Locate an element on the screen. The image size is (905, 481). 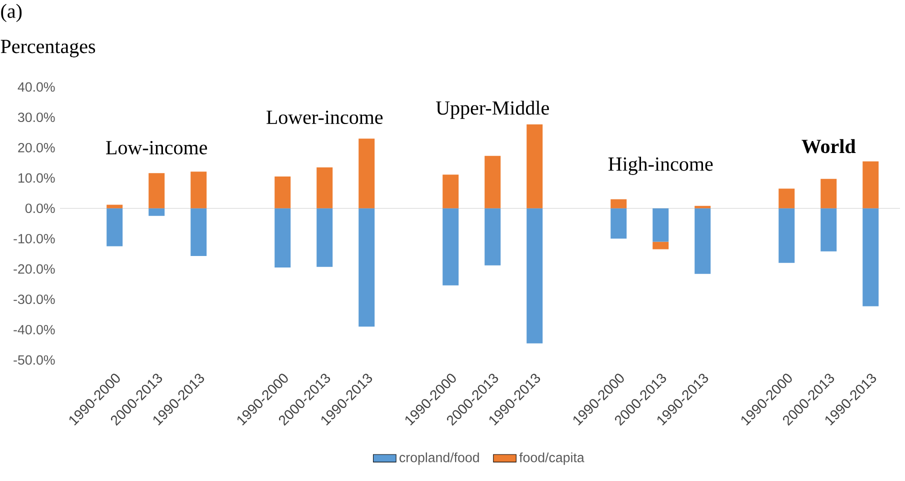
annotation: World is located at coordinates (829, 146).